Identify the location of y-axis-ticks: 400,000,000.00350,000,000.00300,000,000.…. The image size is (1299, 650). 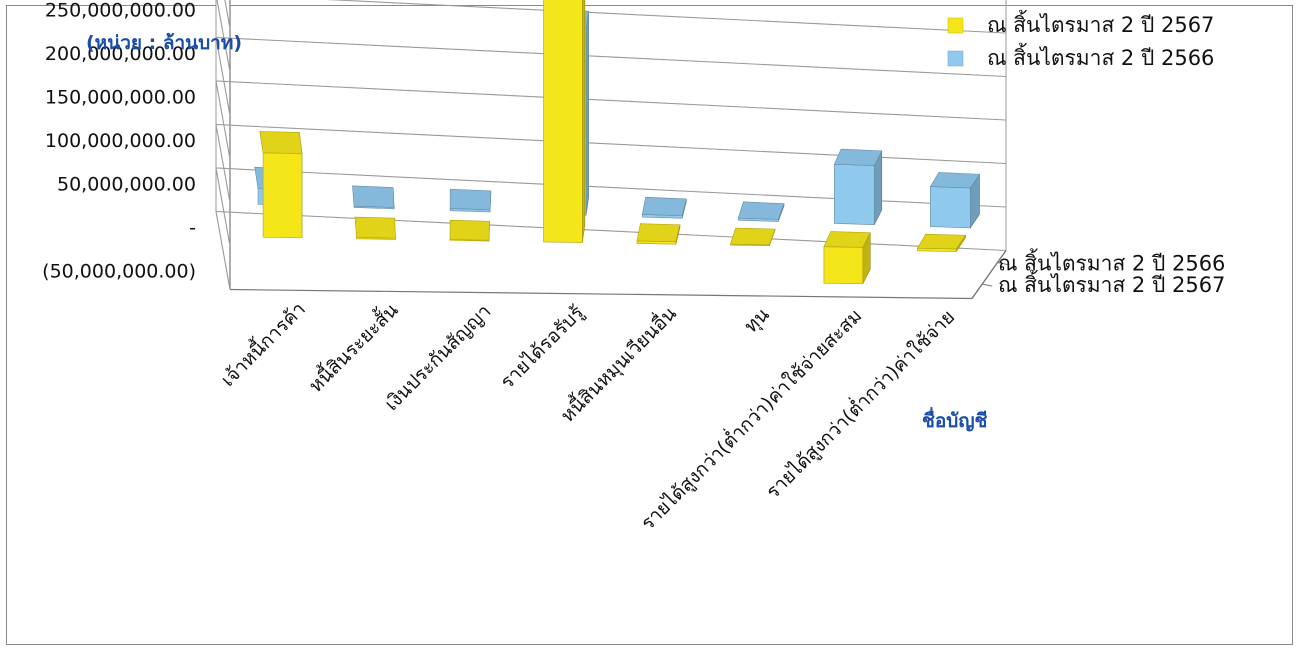
(119, 141).